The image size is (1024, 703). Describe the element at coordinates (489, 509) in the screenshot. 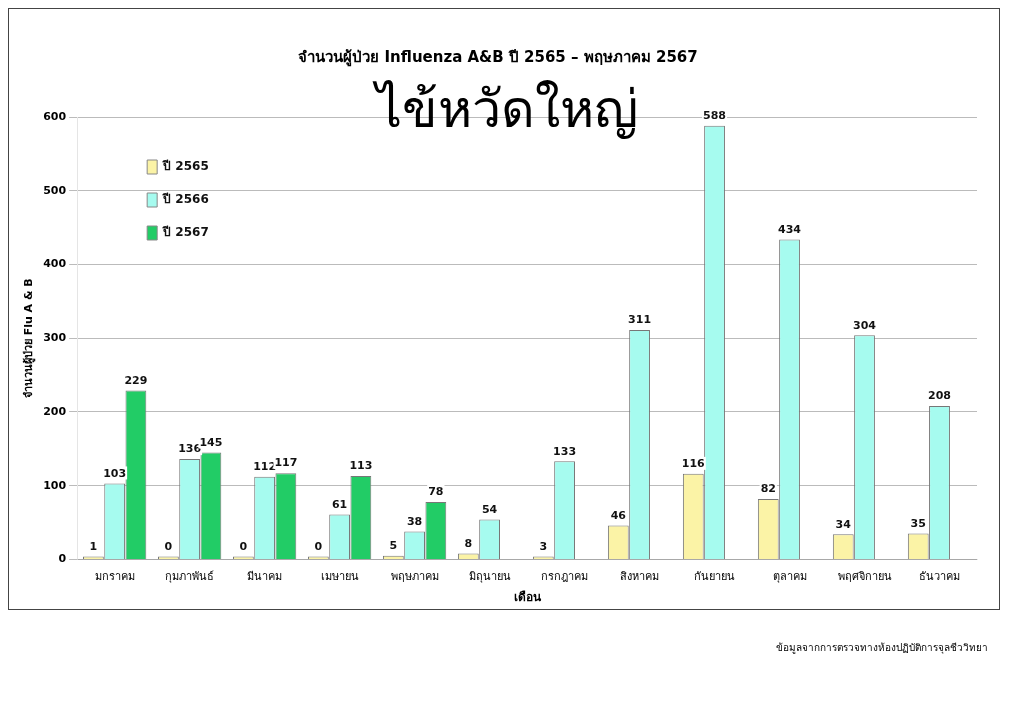

I see `data-label: 54` at that location.